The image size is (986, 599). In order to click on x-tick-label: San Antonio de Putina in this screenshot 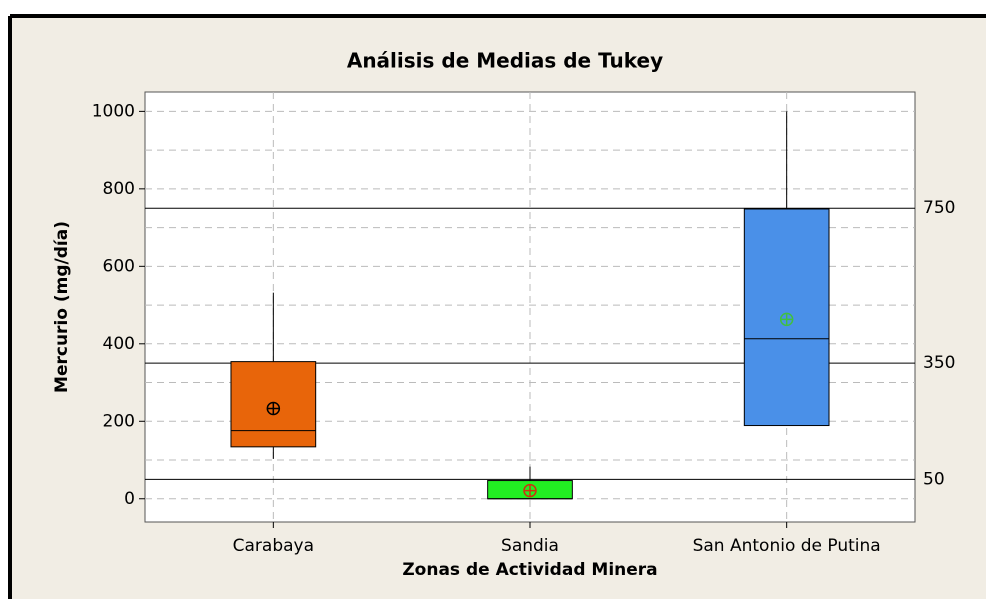, I will do `click(787, 546)`.